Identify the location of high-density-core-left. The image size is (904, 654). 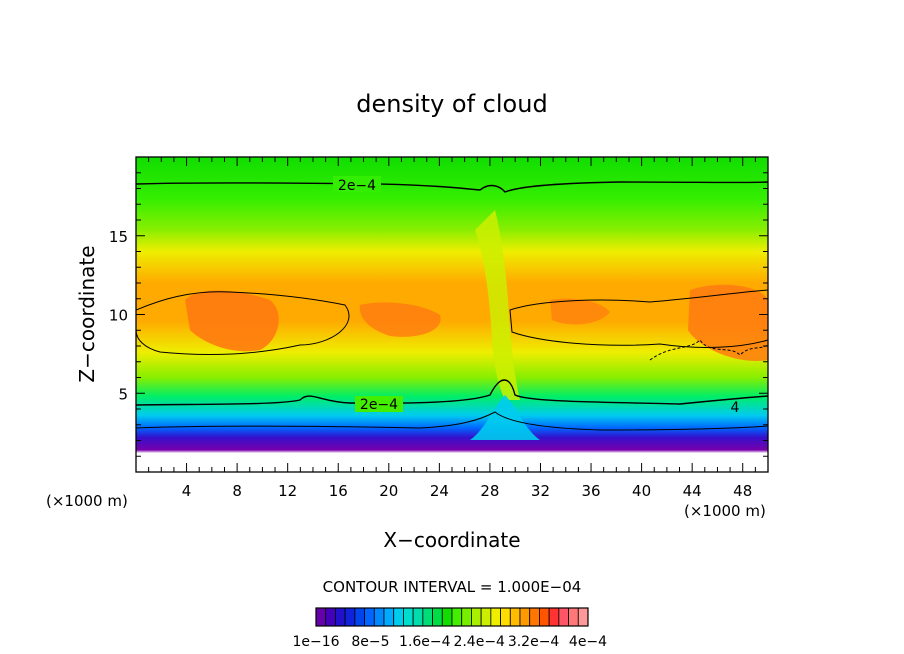
(232, 321).